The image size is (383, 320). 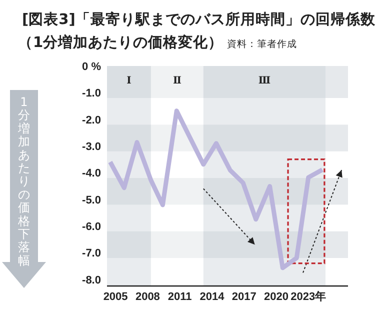 I want to click on x-tick-label: 2023年, so click(x=308, y=296).